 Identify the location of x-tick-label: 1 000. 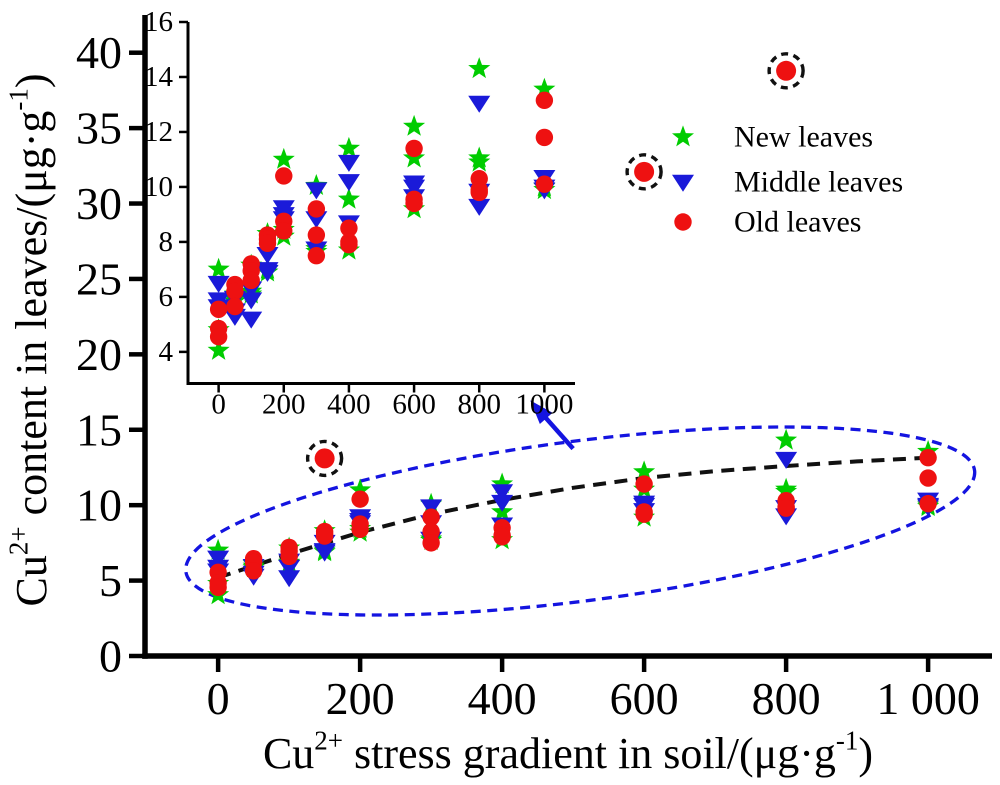
(928, 698).